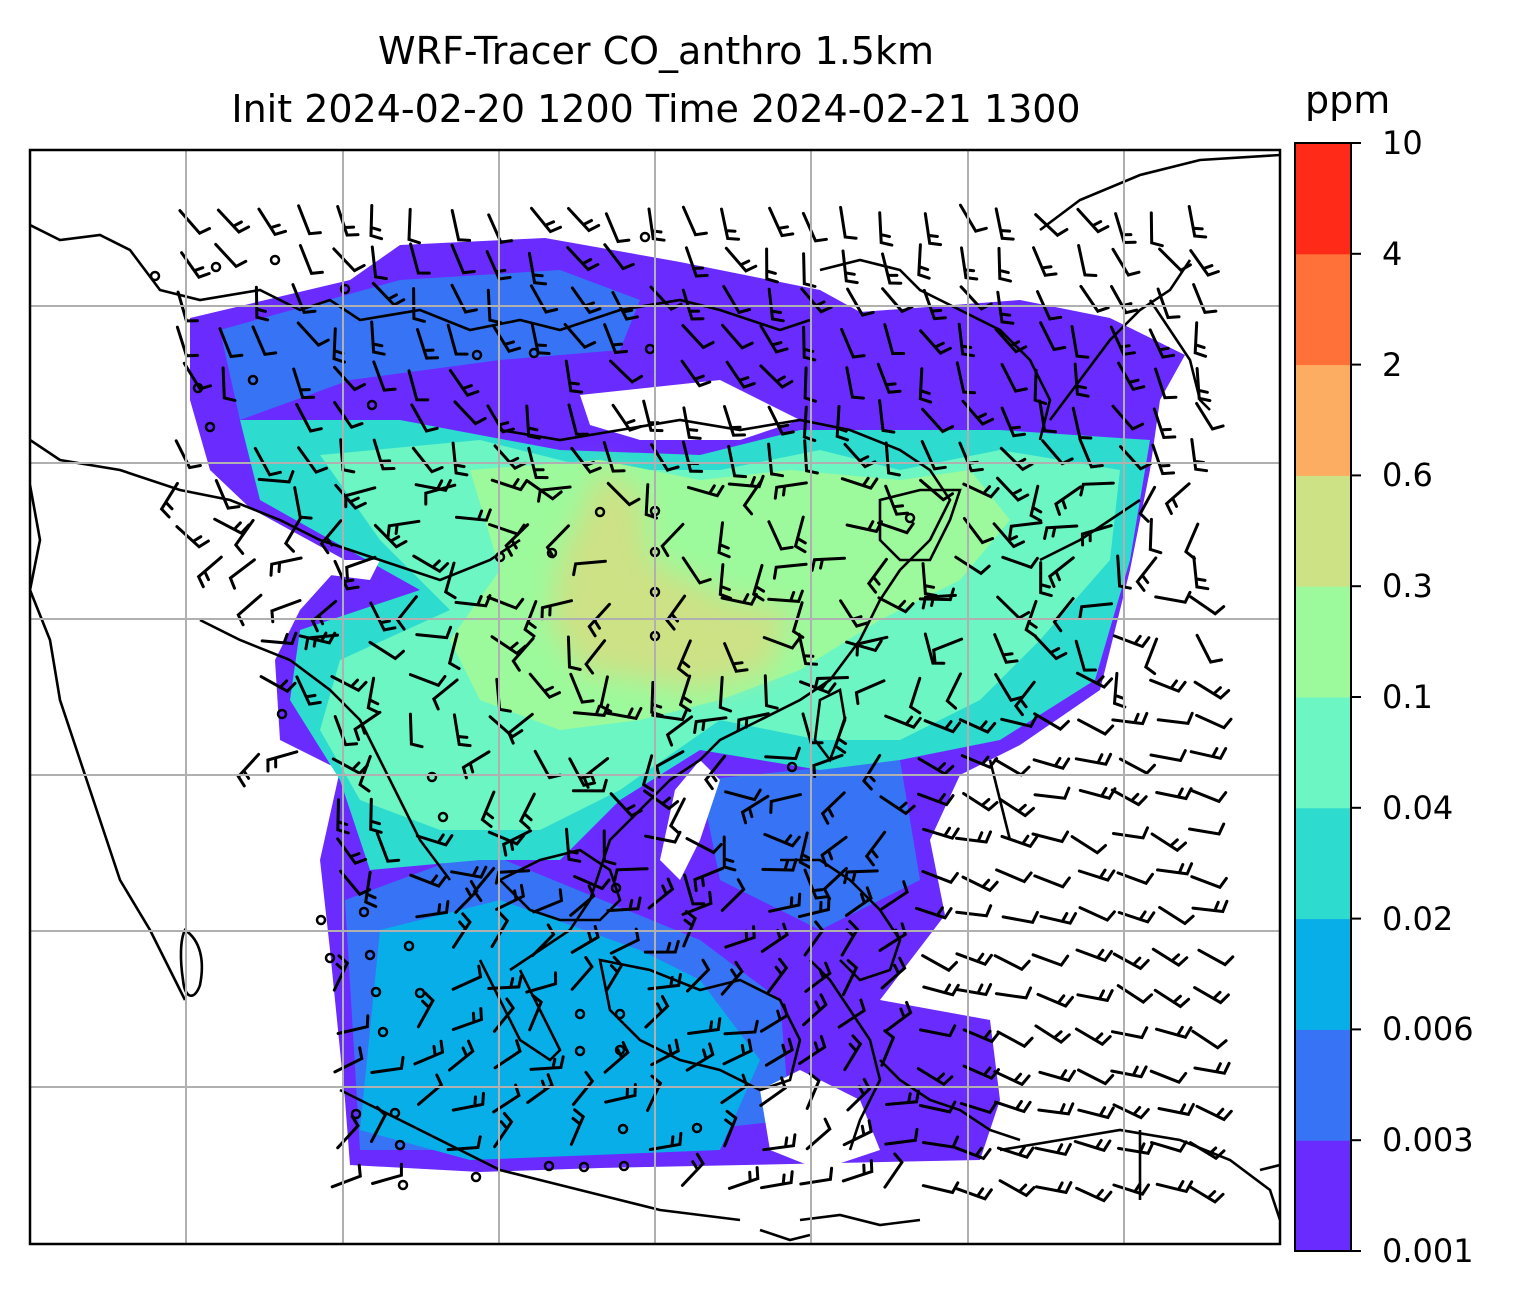  Describe the element at coordinates (1323, 863) in the screenshot. I see `colorbar-segment` at that location.